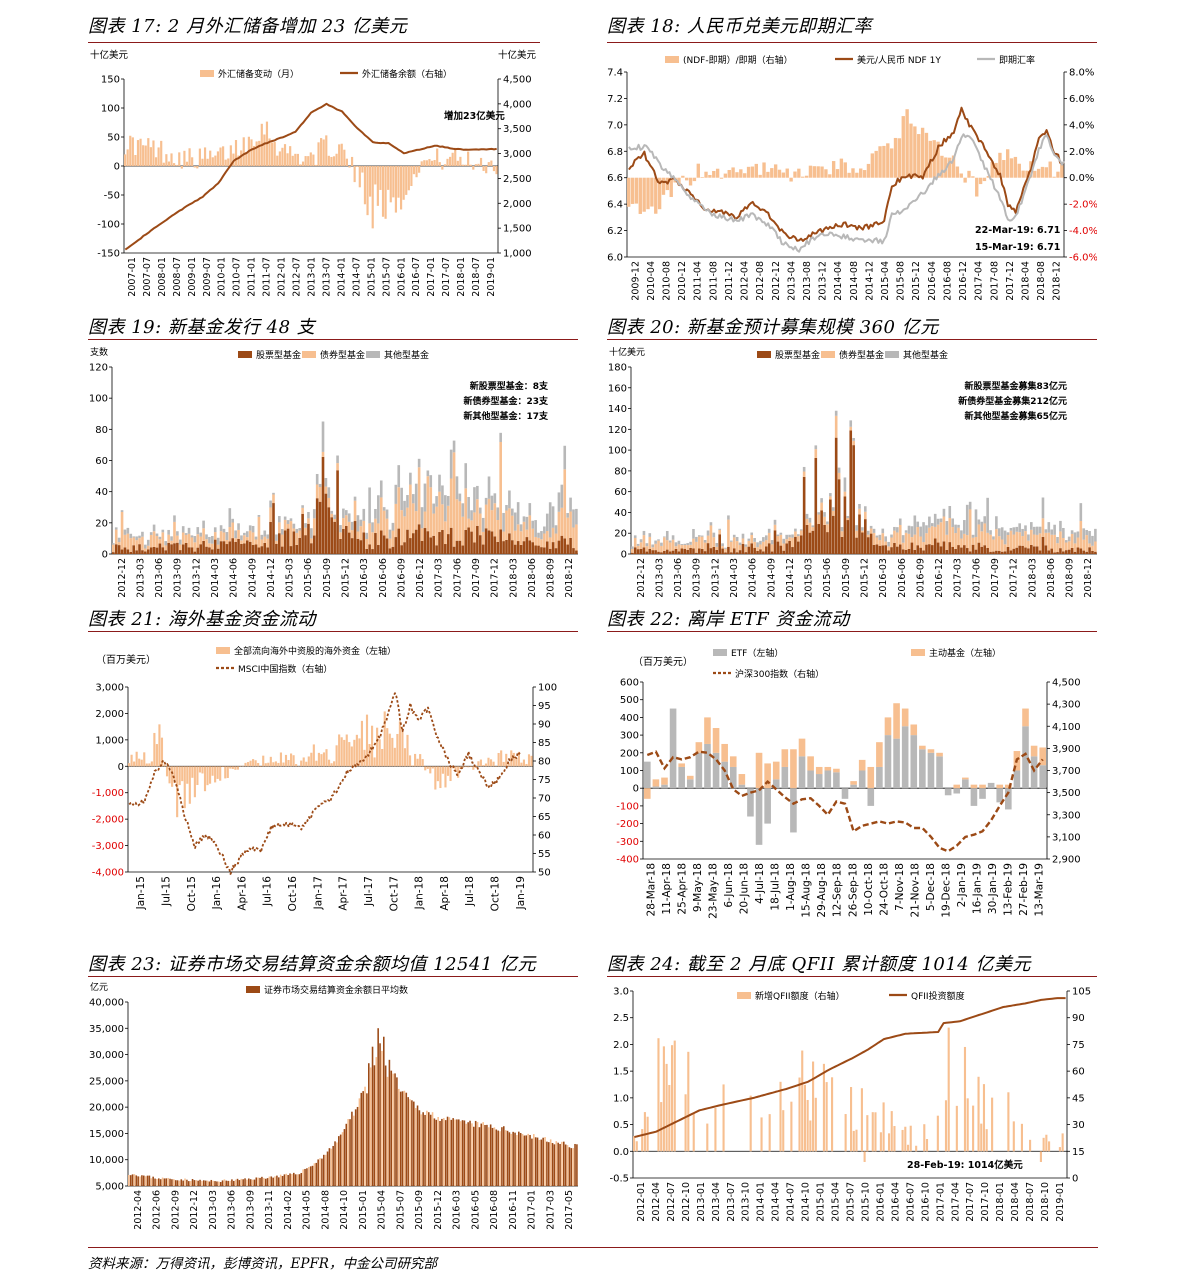 This screenshot has height=1288, width=1191. Describe the element at coordinates (117, 167) in the screenshot. I see `y-tick-left: 0` at that location.